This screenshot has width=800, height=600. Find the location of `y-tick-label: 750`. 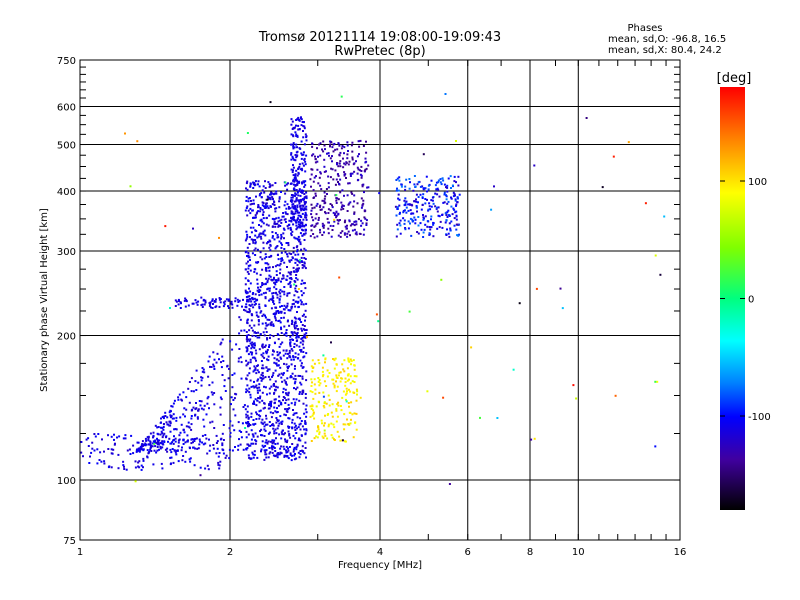

y-tick-label: 750 is located at coordinates (66, 61).